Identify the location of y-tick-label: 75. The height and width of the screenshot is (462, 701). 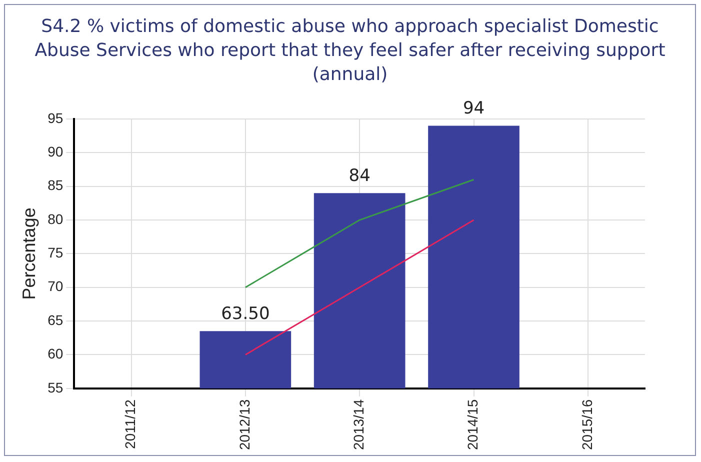
(56, 252).